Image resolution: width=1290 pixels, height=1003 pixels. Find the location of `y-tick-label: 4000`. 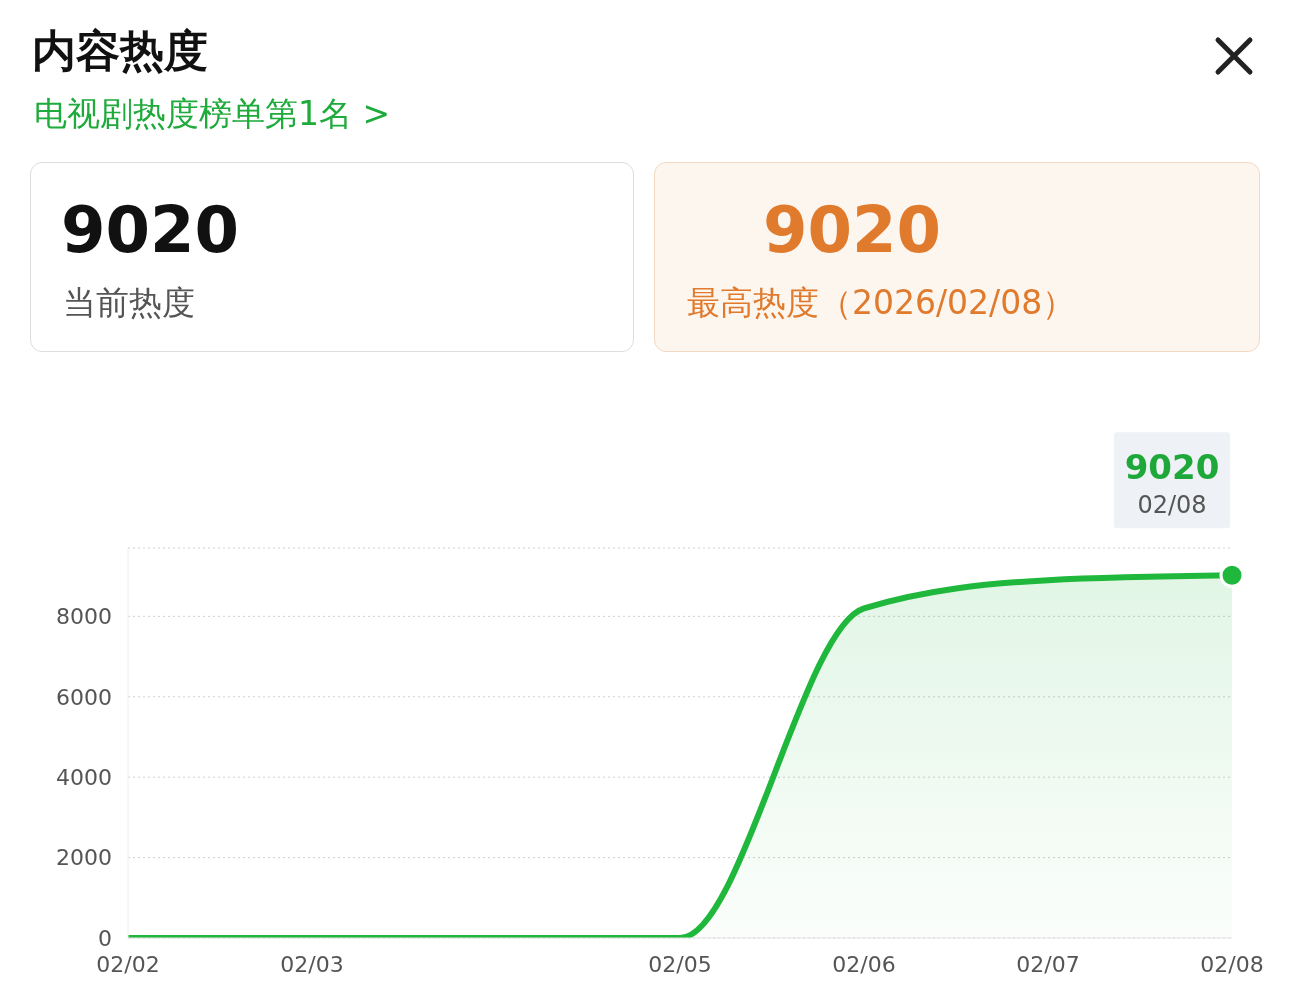

y-tick-label: 4000 is located at coordinates (84, 777).